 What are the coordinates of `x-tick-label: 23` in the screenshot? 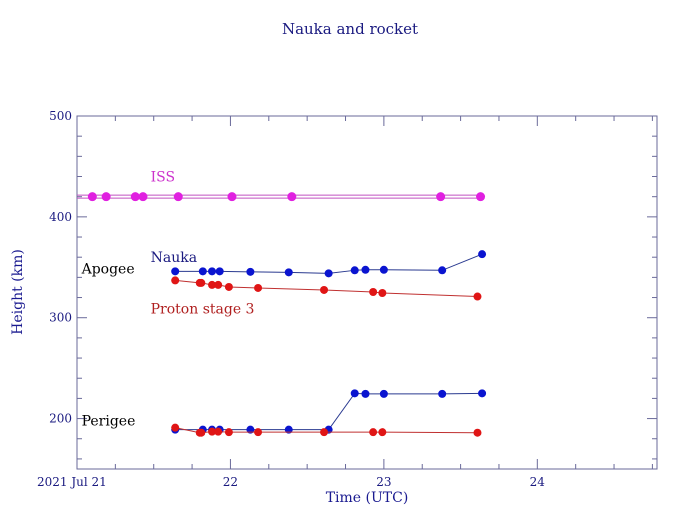 It's located at (383, 482).